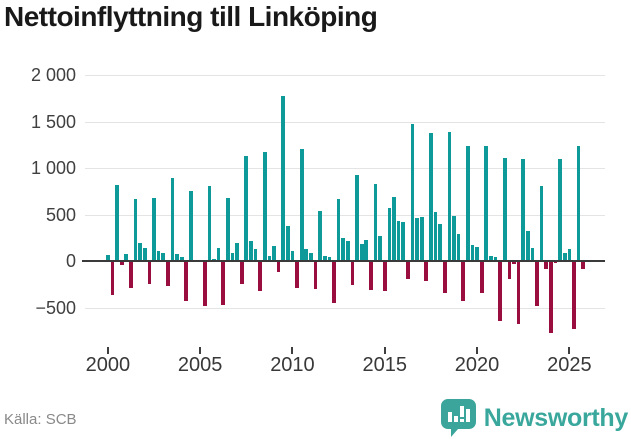 The height and width of the screenshot is (439, 631). I want to click on bar-2011-q3, so click(320, 236).